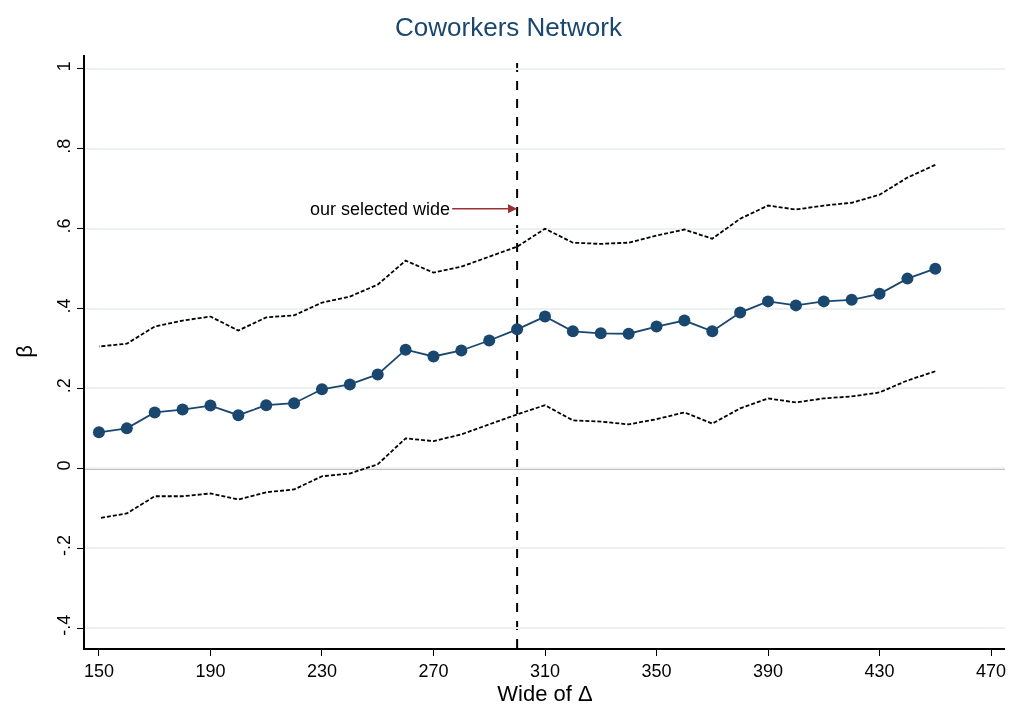 The image size is (1017, 713). I want to click on x-tick-label: 190, so click(210, 671).